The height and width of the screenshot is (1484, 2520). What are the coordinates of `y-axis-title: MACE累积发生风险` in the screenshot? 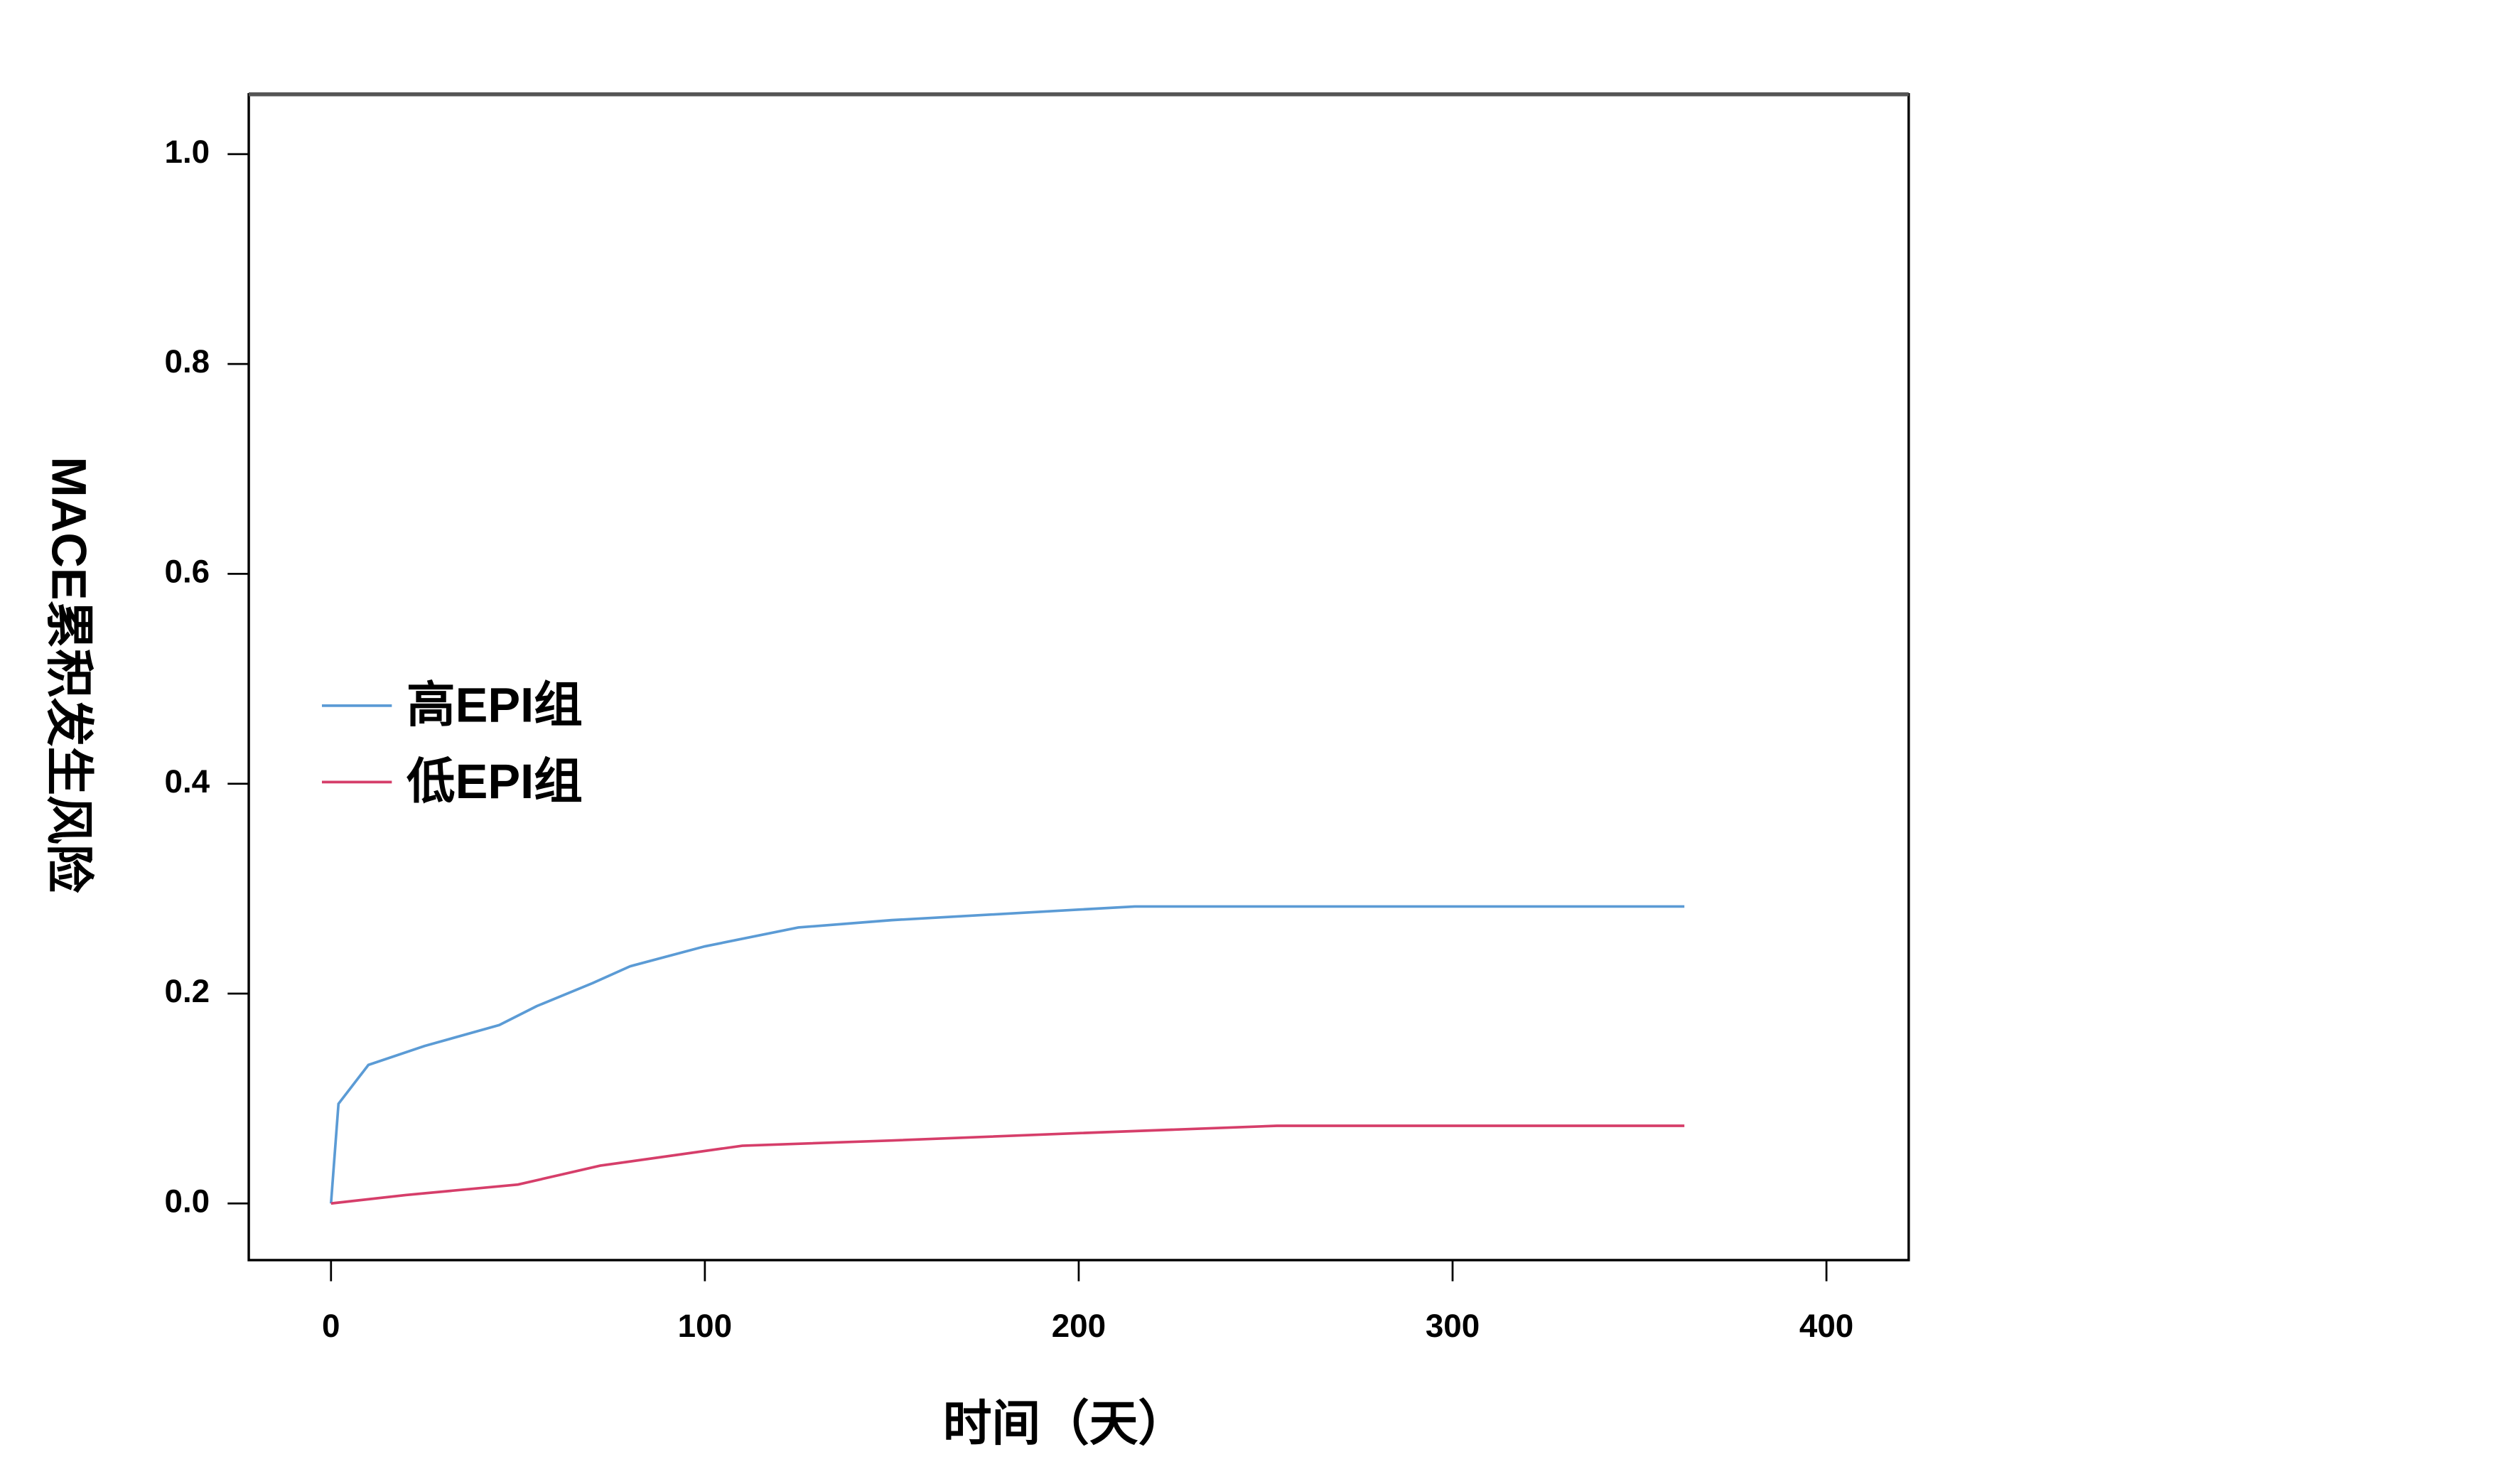 It's located at (68, 675).